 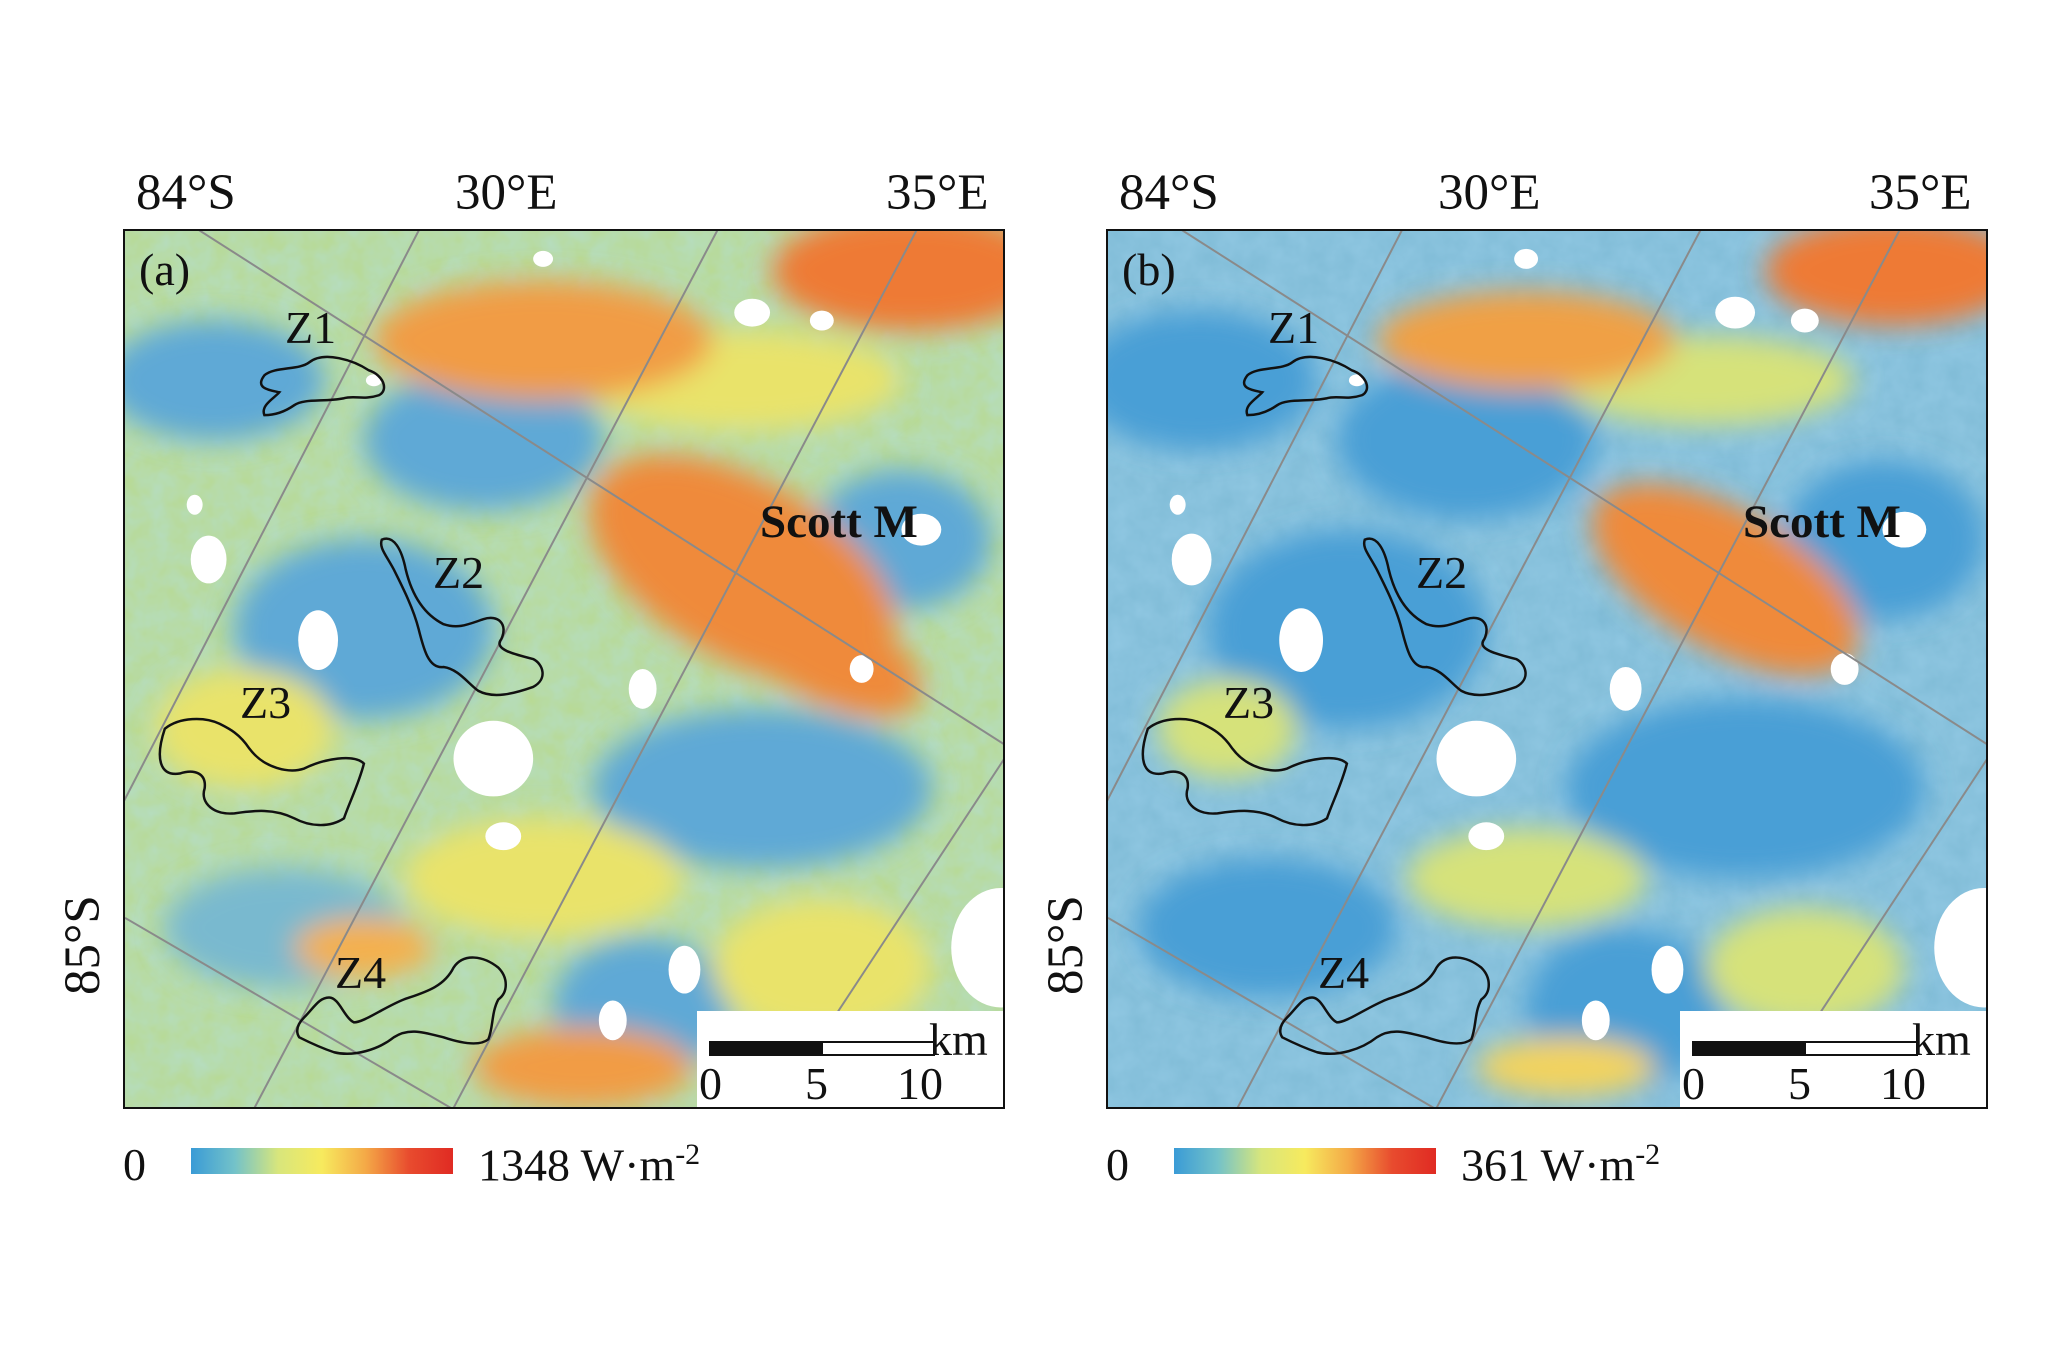 I want to click on panel-label: (a), so click(x=165, y=269).